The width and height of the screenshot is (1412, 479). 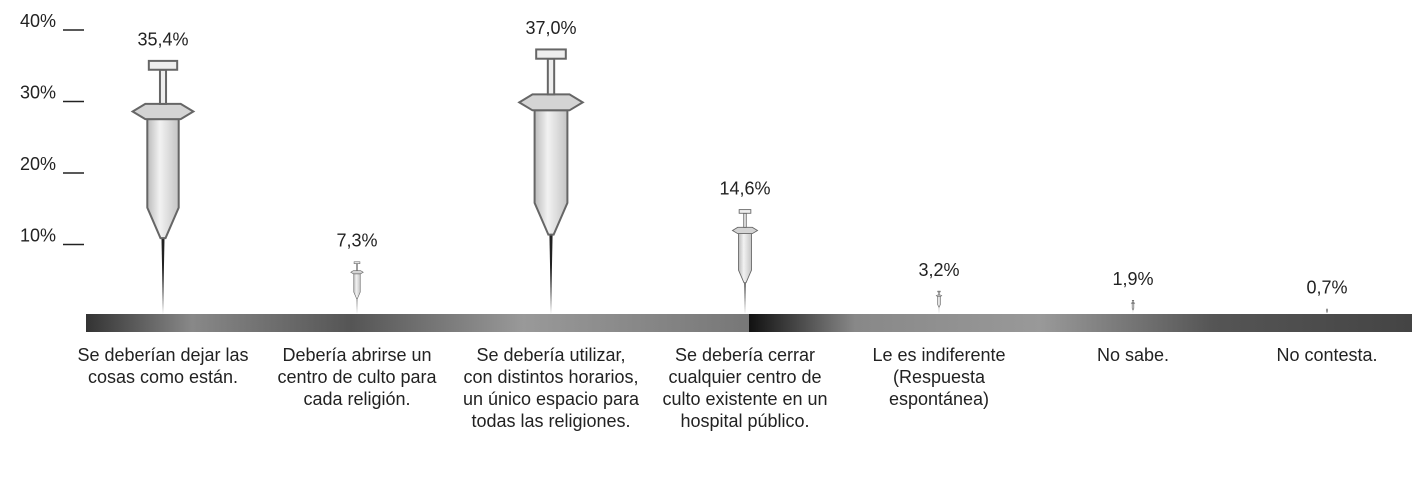 What do you see at coordinates (38, 235) in the screenshot?
I see `y-tick-label: 10%` at bounding box center [38, 235].